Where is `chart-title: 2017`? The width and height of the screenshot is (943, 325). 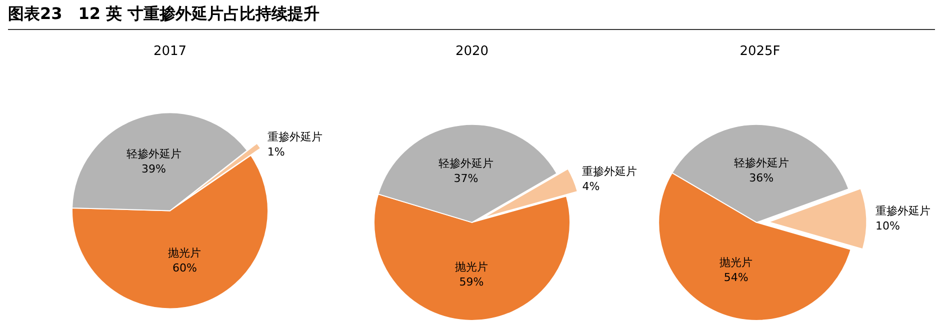 chart-title: 2017 is located at coordinates (170, 51).